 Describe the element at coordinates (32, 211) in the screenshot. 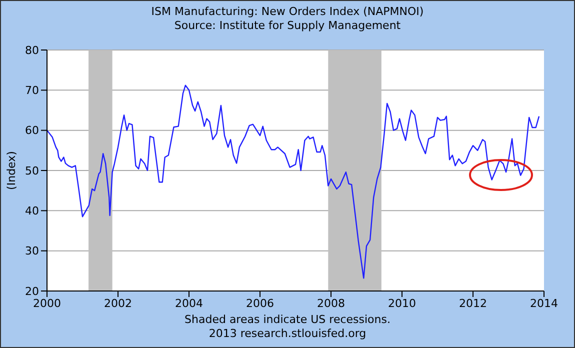

I see `y-tick-label: 40` at that location.